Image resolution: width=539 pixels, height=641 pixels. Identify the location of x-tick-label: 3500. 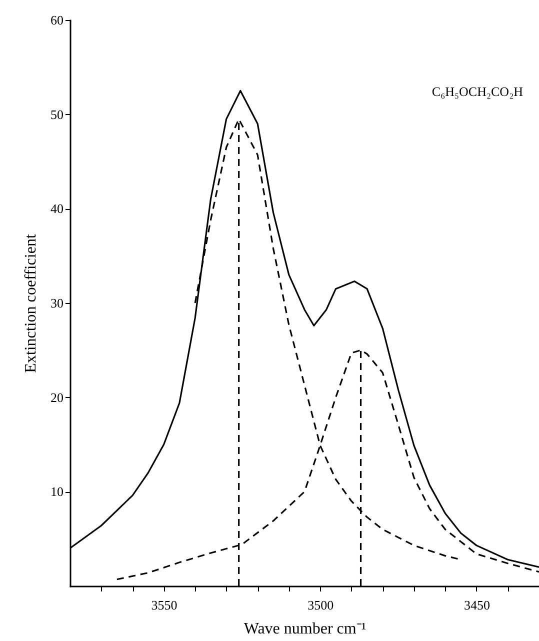
(321, 605).